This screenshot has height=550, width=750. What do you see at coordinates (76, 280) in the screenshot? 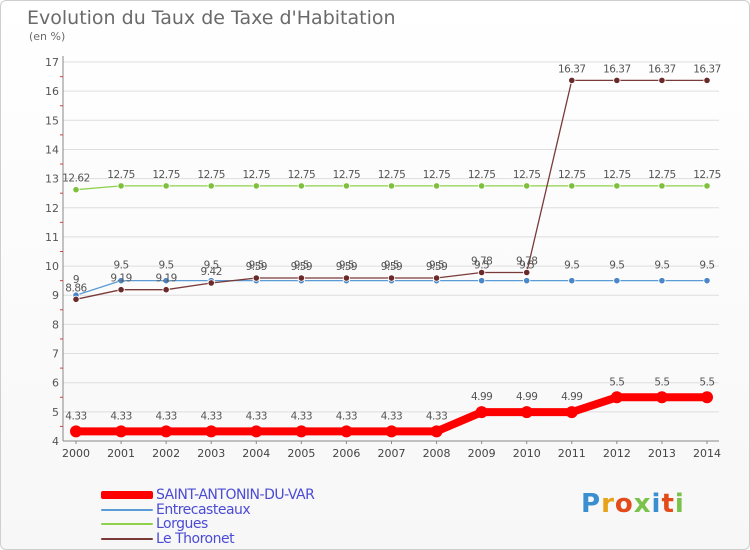
I see `data-label: 9` at bounding box center [76, 280].